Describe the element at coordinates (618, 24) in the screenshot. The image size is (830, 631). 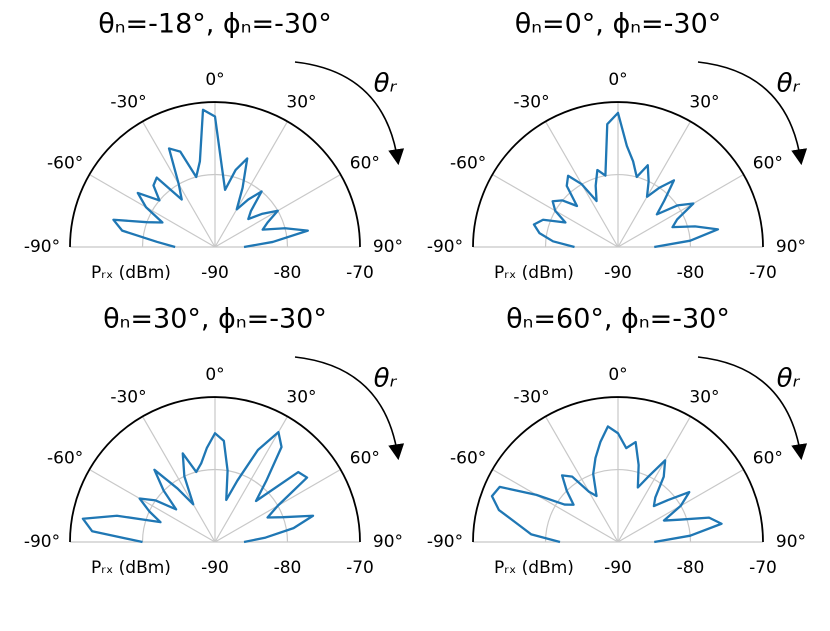
I see `panel-title: θₙ=0°, ϕₙ=-30°` at that location.